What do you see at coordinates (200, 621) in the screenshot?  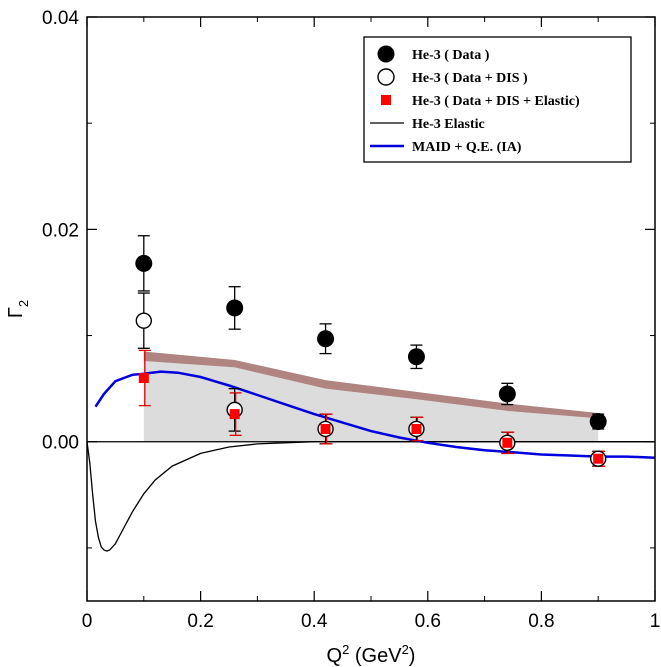 I see `x-tick-label: 0.2` at bounding box center [200, 621].